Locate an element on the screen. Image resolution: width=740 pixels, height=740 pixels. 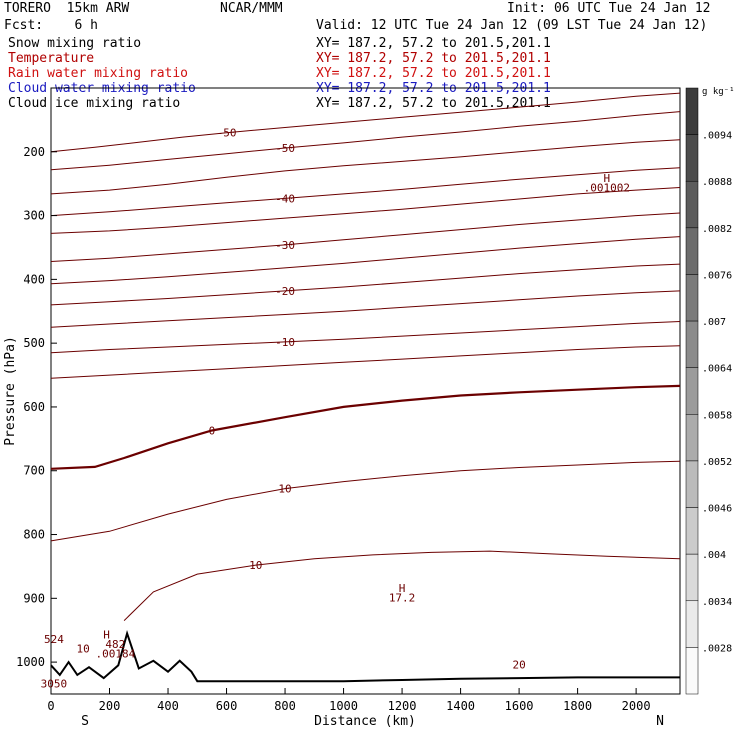
annotation-label: 3050 is located at coordinates (54, 684).